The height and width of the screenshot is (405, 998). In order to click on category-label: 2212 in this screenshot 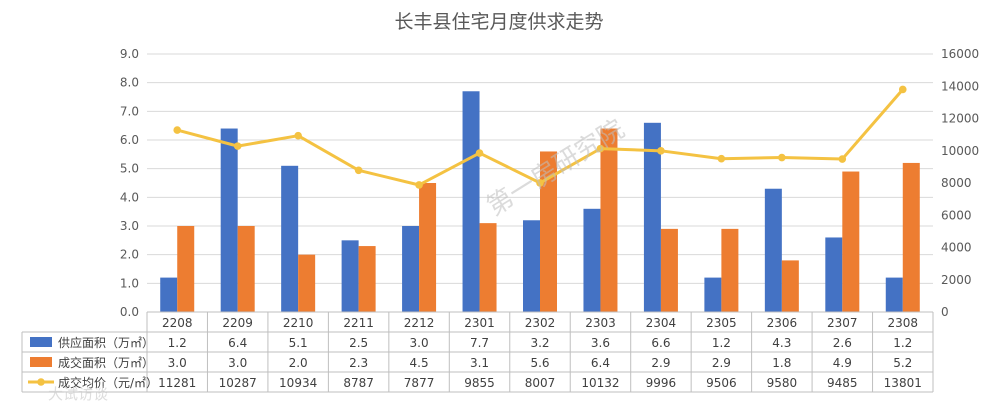, I will do `click(419, 323)`.